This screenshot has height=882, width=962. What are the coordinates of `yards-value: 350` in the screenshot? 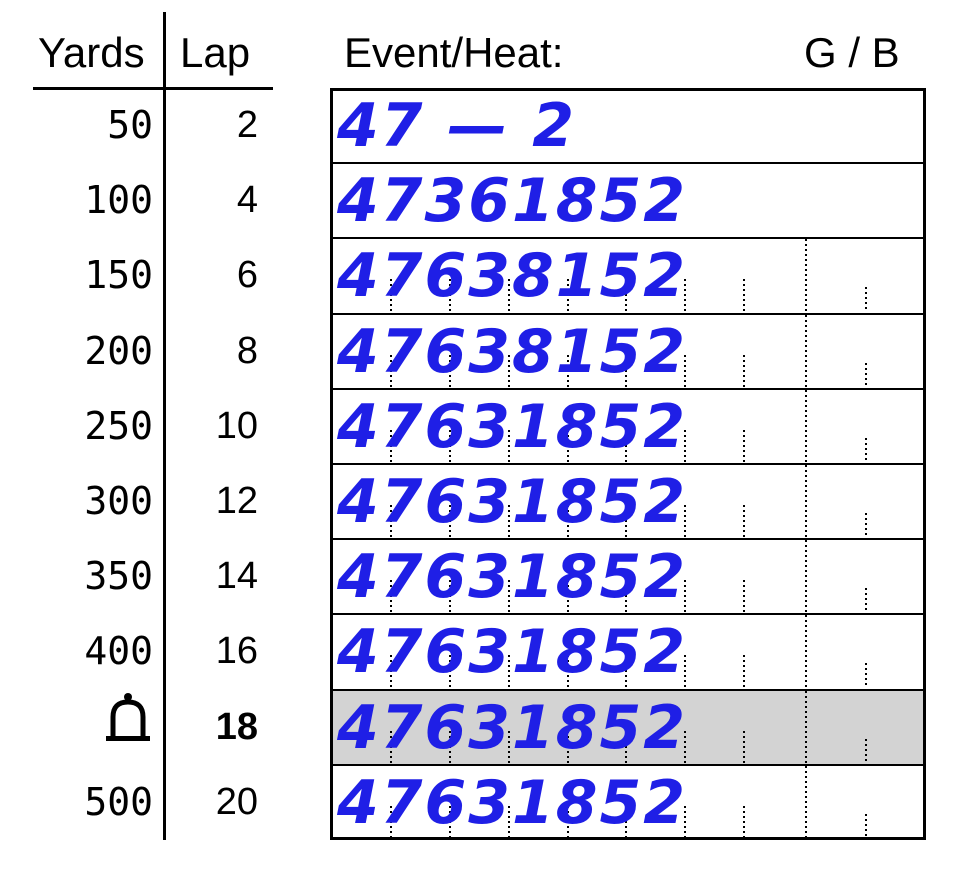 It's located at (118, 576).